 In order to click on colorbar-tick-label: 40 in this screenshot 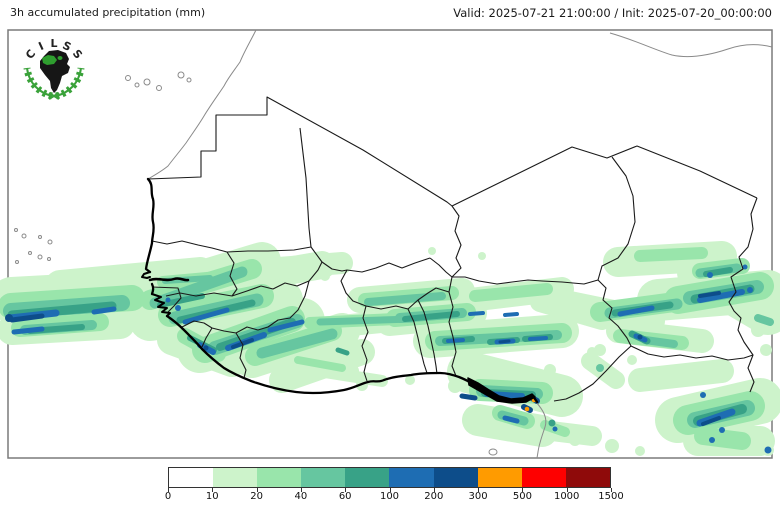, I will do `click(301, 496)`.